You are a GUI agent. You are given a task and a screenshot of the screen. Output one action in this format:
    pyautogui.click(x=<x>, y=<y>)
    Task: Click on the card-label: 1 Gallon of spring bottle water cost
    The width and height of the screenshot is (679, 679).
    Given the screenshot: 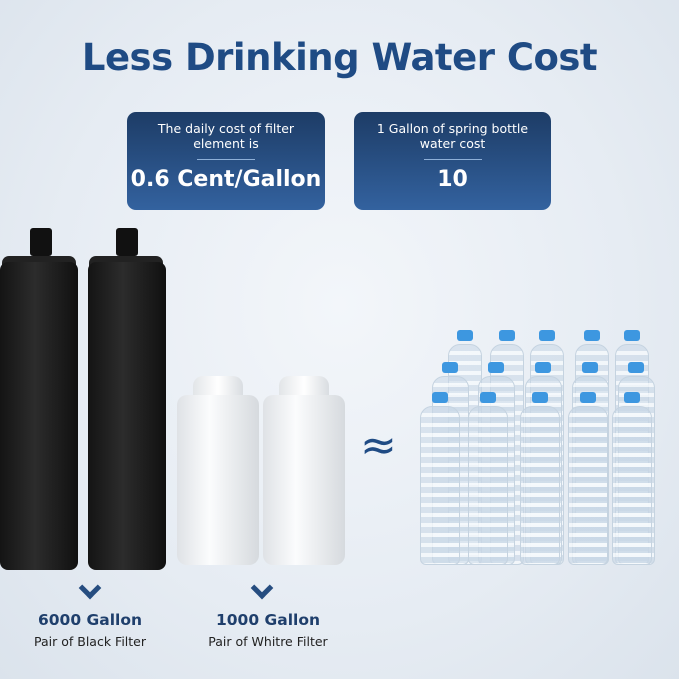 What is the action you would take?
    pyautogui.click(x=452, y=136)
    